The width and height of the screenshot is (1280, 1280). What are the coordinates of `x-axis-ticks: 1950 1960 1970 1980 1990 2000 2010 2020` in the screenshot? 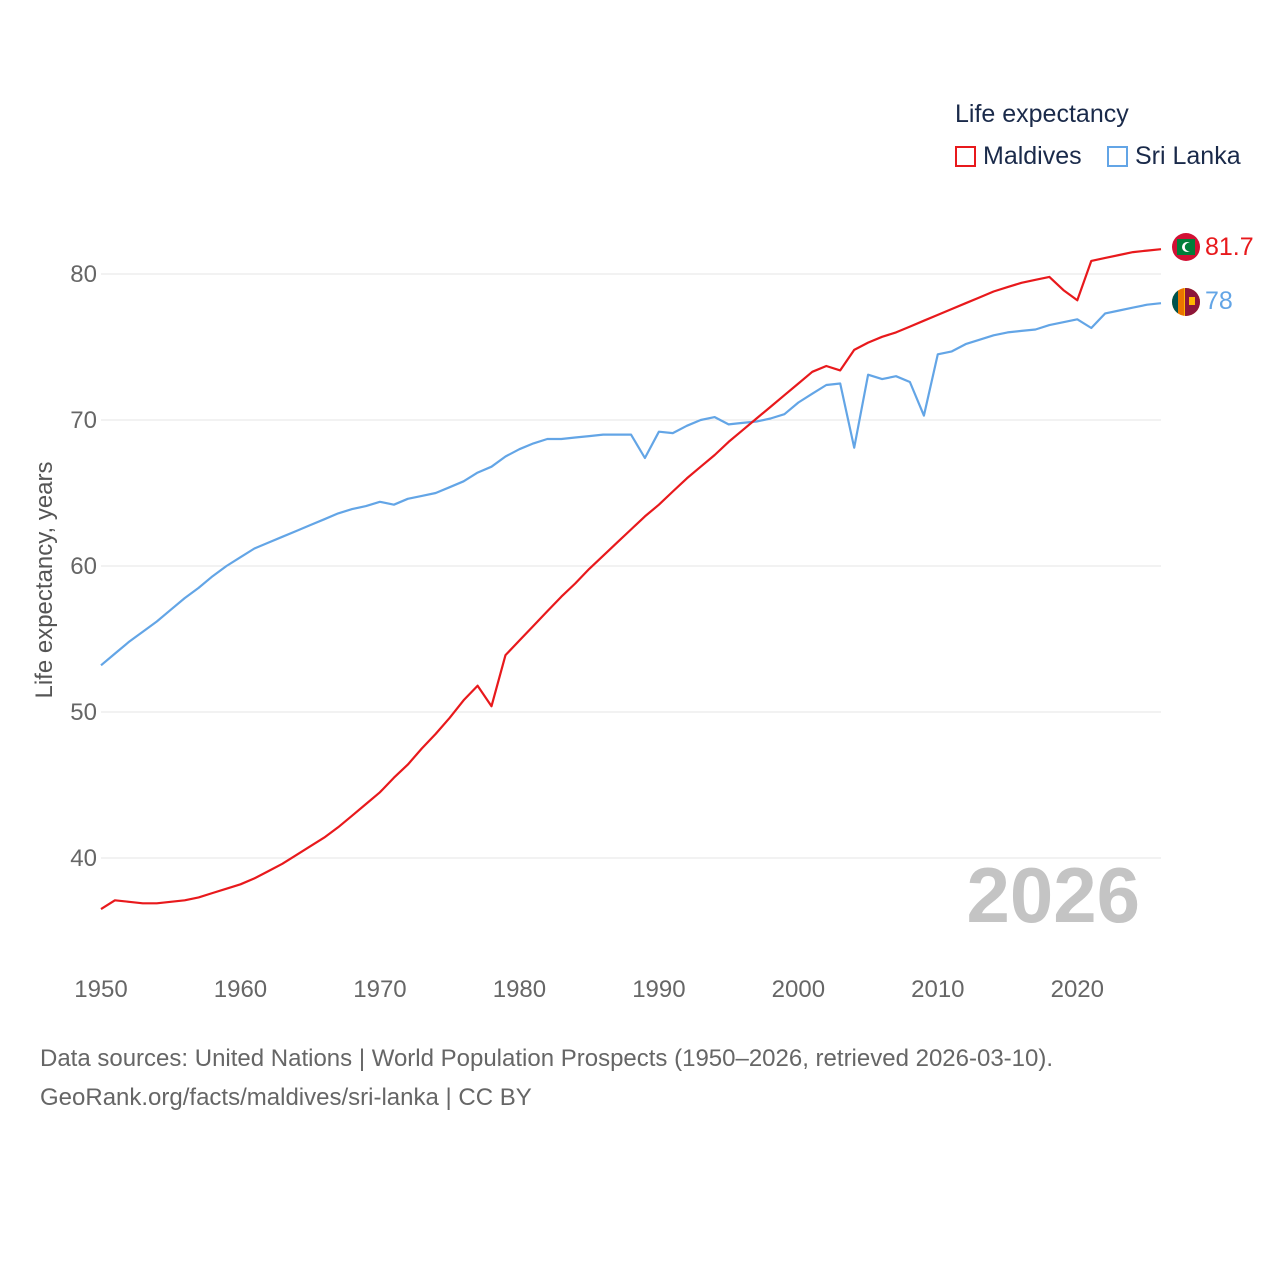 It's located at (589, 989).